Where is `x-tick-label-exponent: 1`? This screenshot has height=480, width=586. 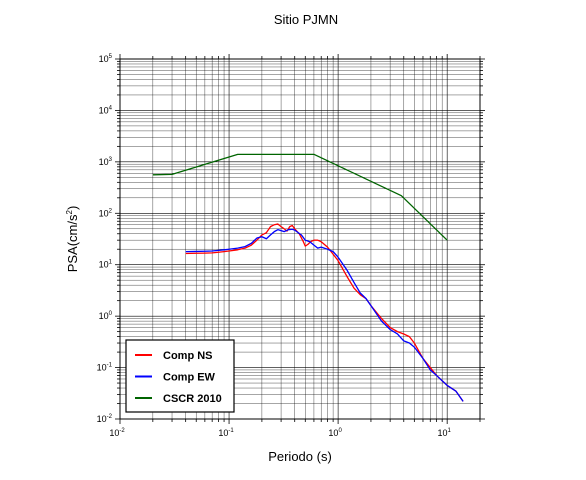
x-tick-label-exponent: 1 is located at coordinates (450, 431).